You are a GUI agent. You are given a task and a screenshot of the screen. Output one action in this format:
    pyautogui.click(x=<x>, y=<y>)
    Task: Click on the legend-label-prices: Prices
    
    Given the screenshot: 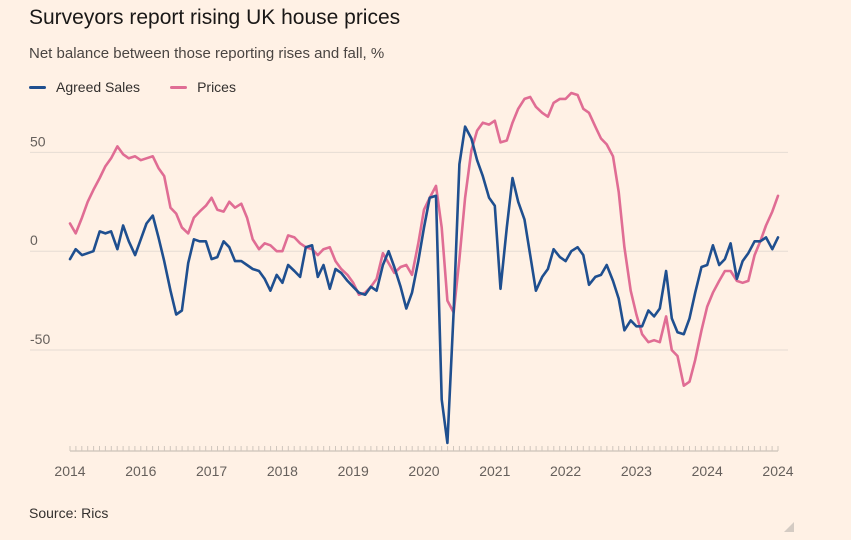 What is the action you would take?
    pyautogui.click(x=216, y=87)
    